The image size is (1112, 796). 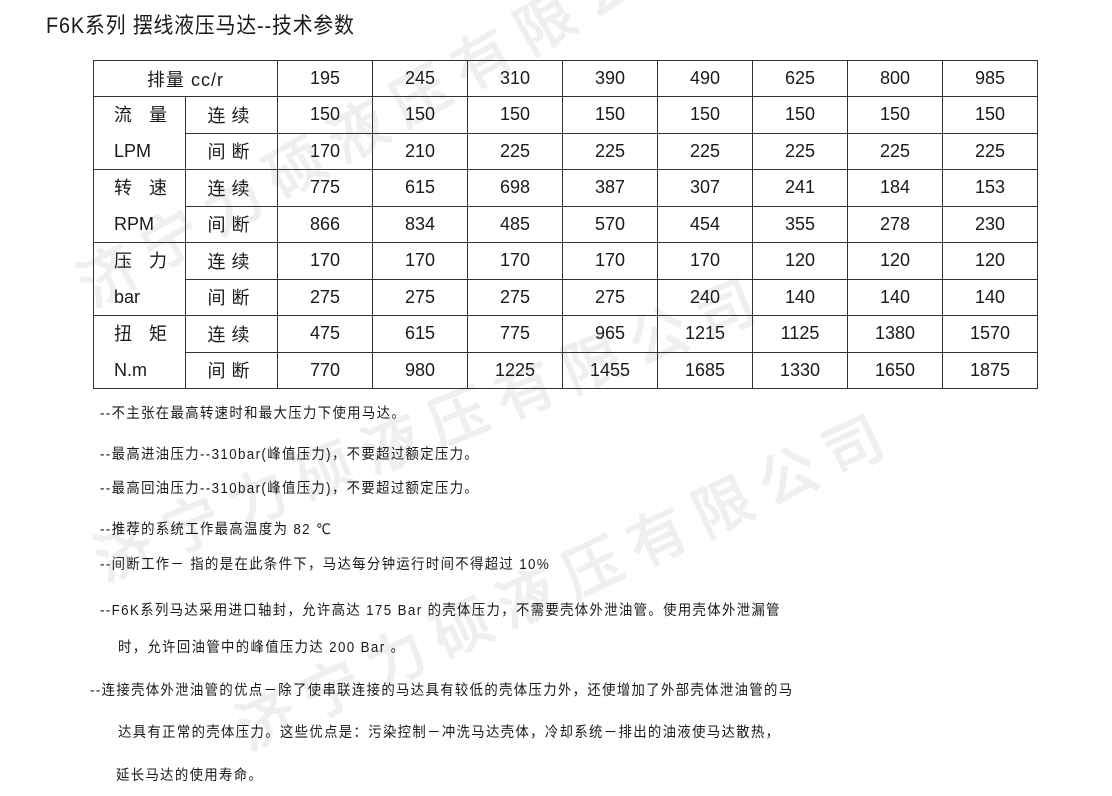 I want to click on value-cell: 387, so click(x=610, y=188).